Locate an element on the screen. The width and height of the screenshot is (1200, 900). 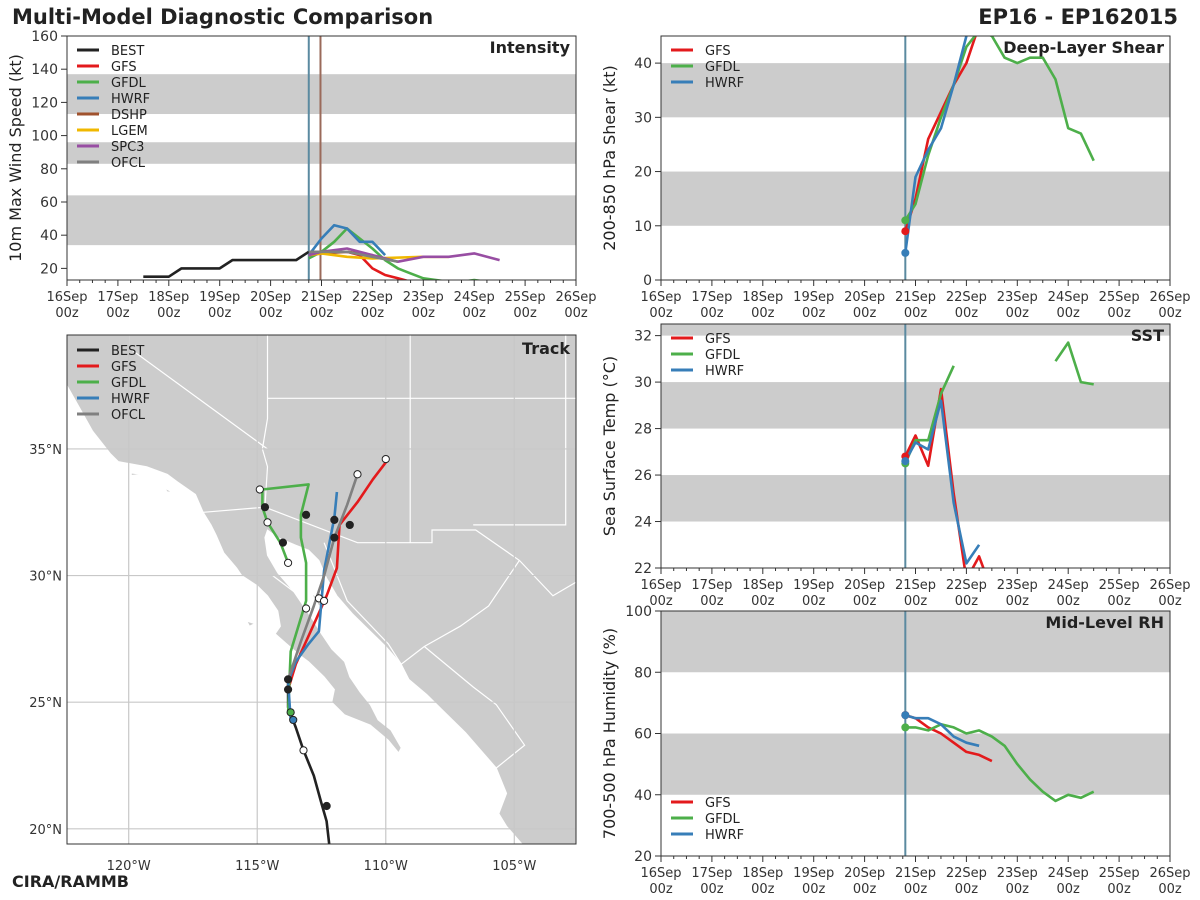
xtick-label-rh: 24Sep is located at coordinates (1068, 873).